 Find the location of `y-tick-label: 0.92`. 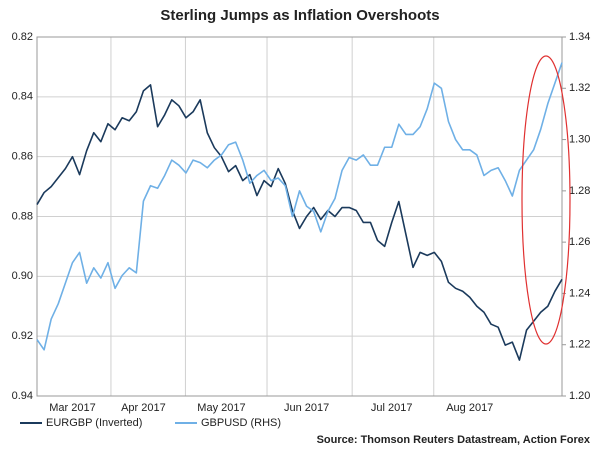

y-tick-label: 0.92 is located at coordinates (22, 336).